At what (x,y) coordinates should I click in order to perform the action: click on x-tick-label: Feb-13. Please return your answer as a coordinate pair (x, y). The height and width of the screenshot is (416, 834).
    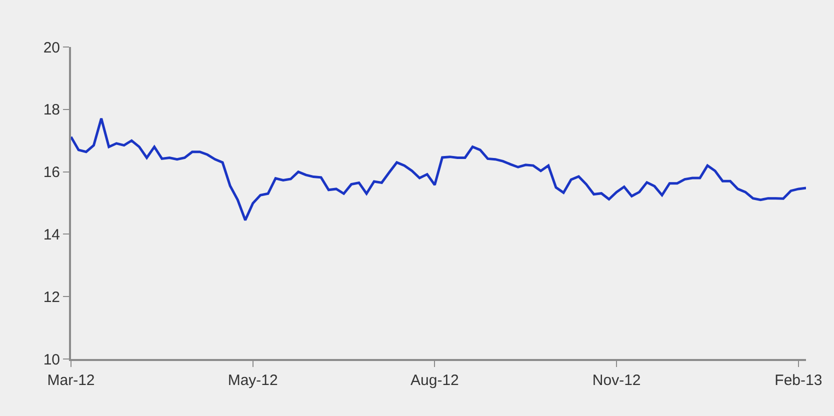
    Looking at the image, I should click on (798, 380).